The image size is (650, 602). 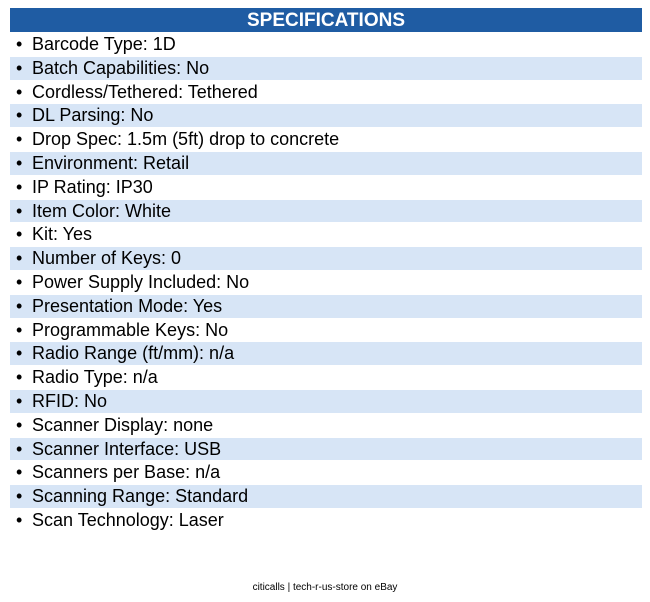 What do you see at coordinates (326, 116) in the screenshot?
I see `spec-item: DL Parsing: No` at bounding box center [326, 116].